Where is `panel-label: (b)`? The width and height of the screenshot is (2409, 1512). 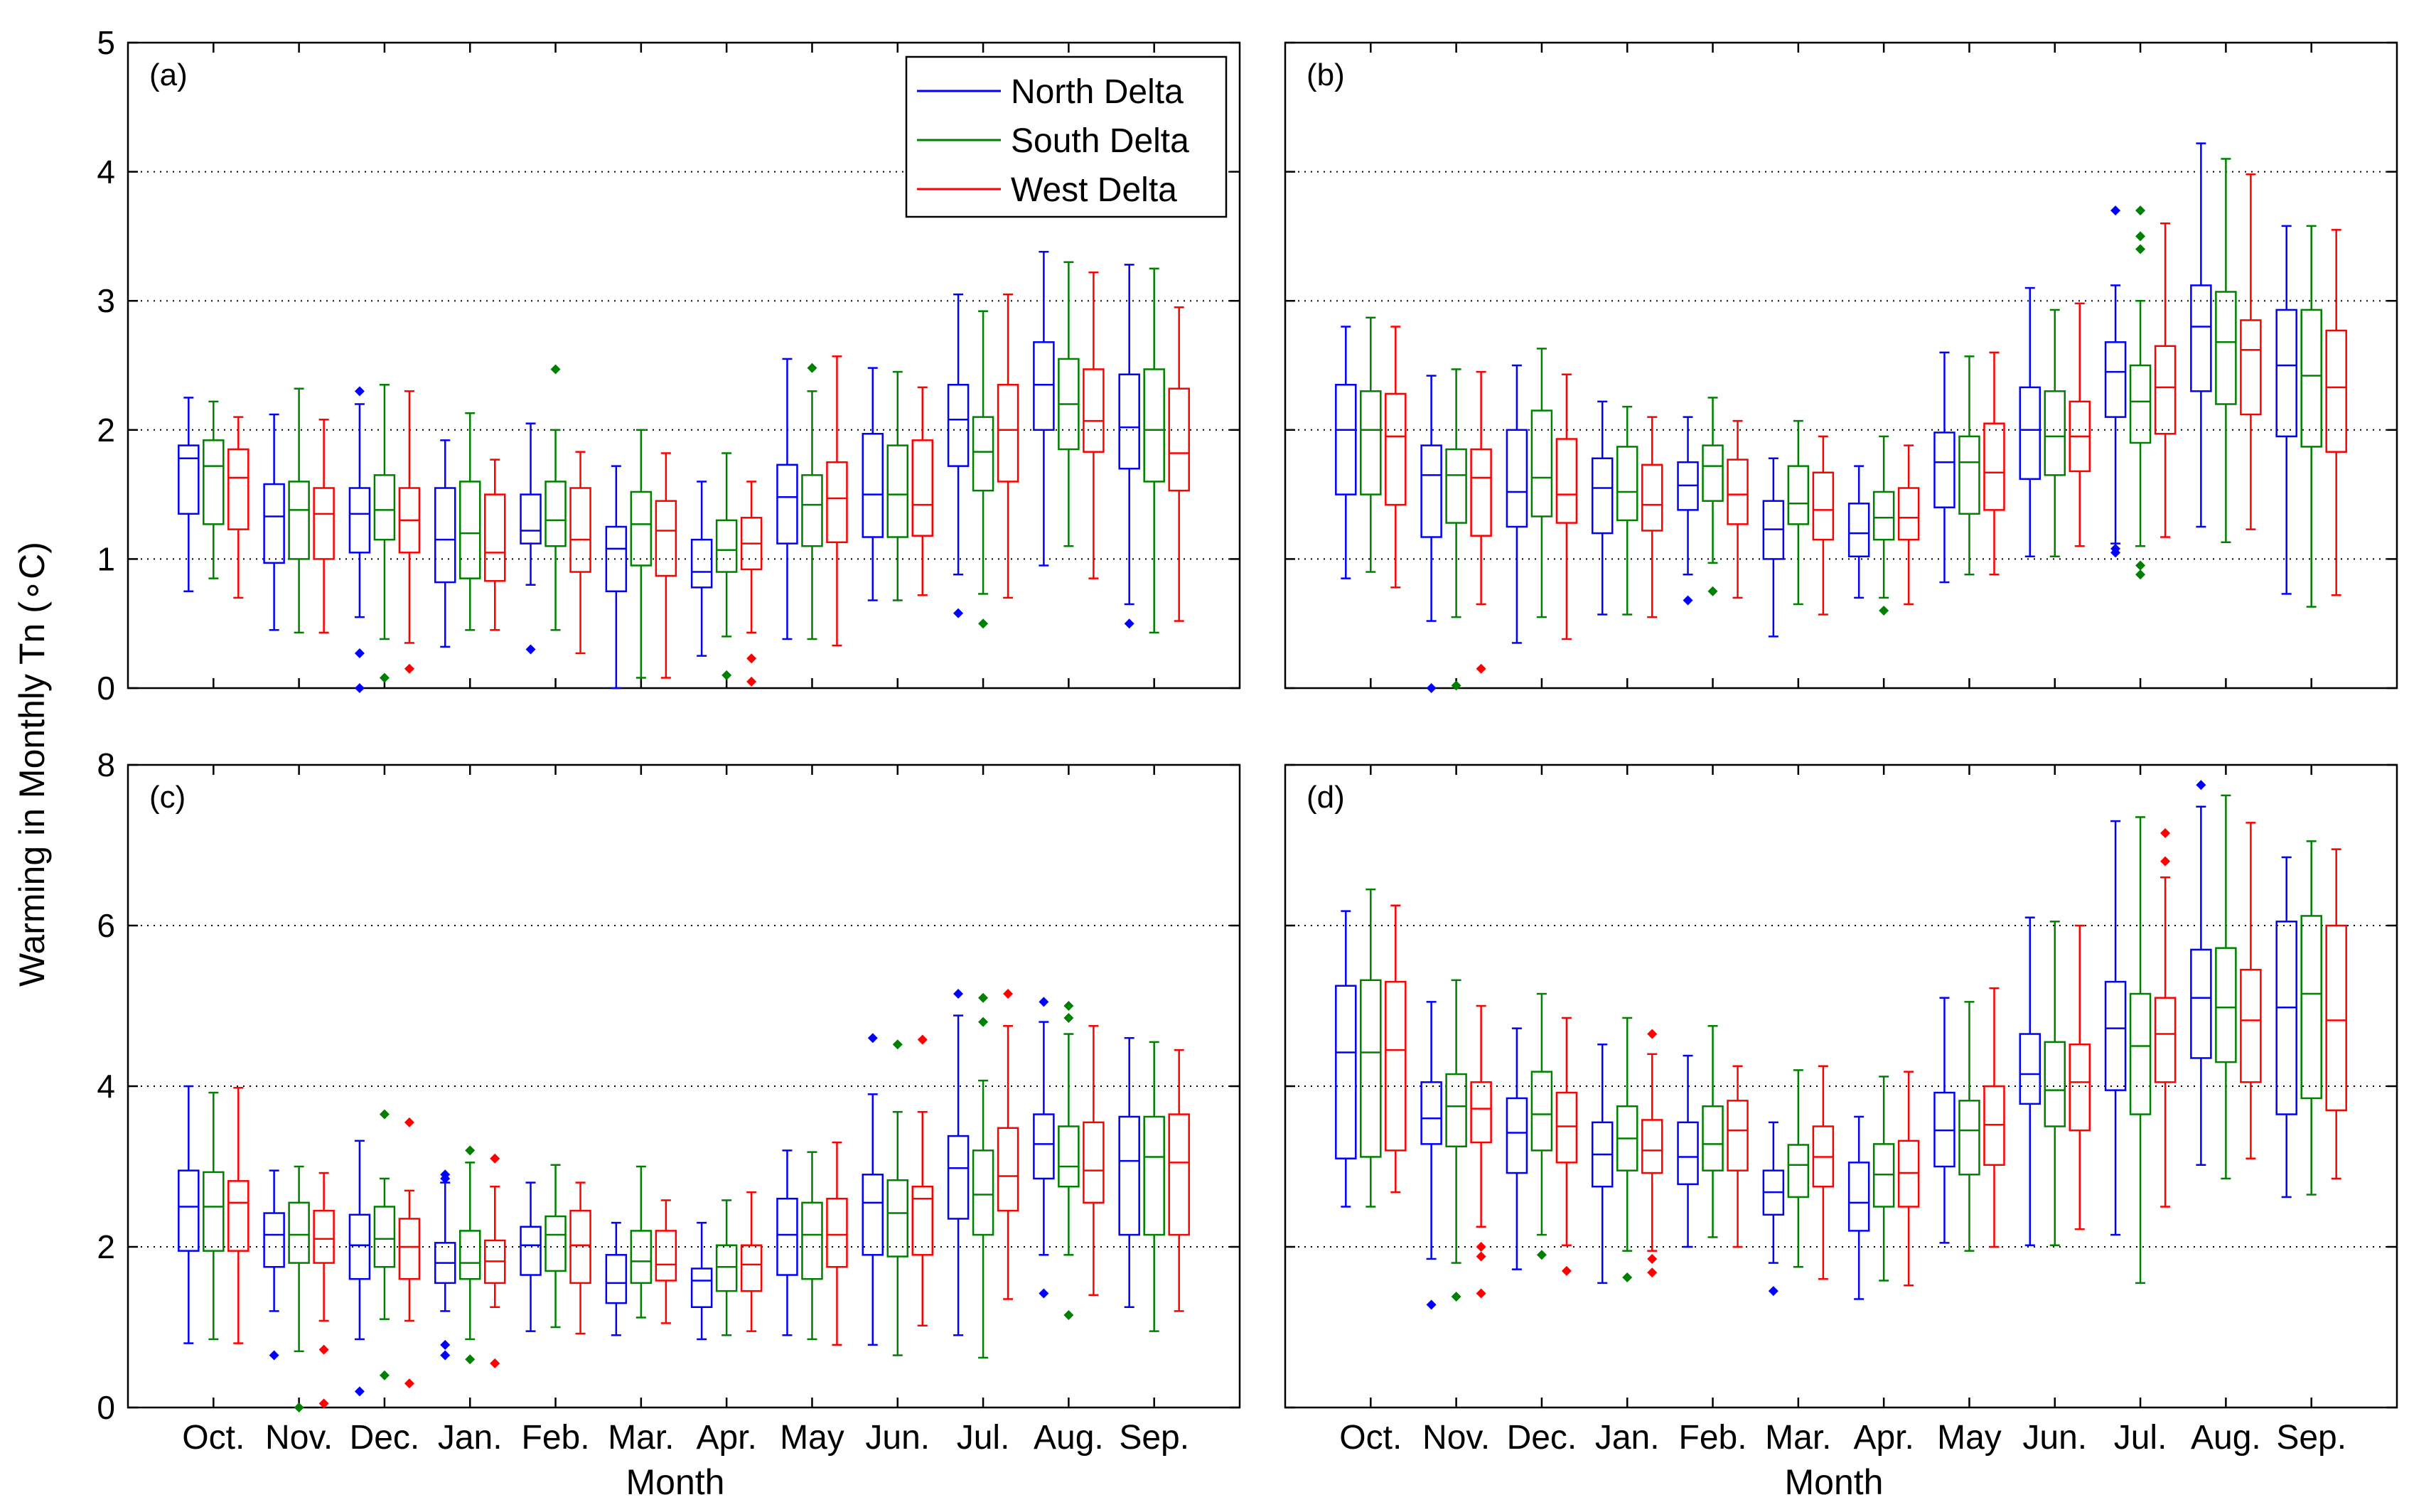
panel-label: (b) is located at coordinates (1326, 75).